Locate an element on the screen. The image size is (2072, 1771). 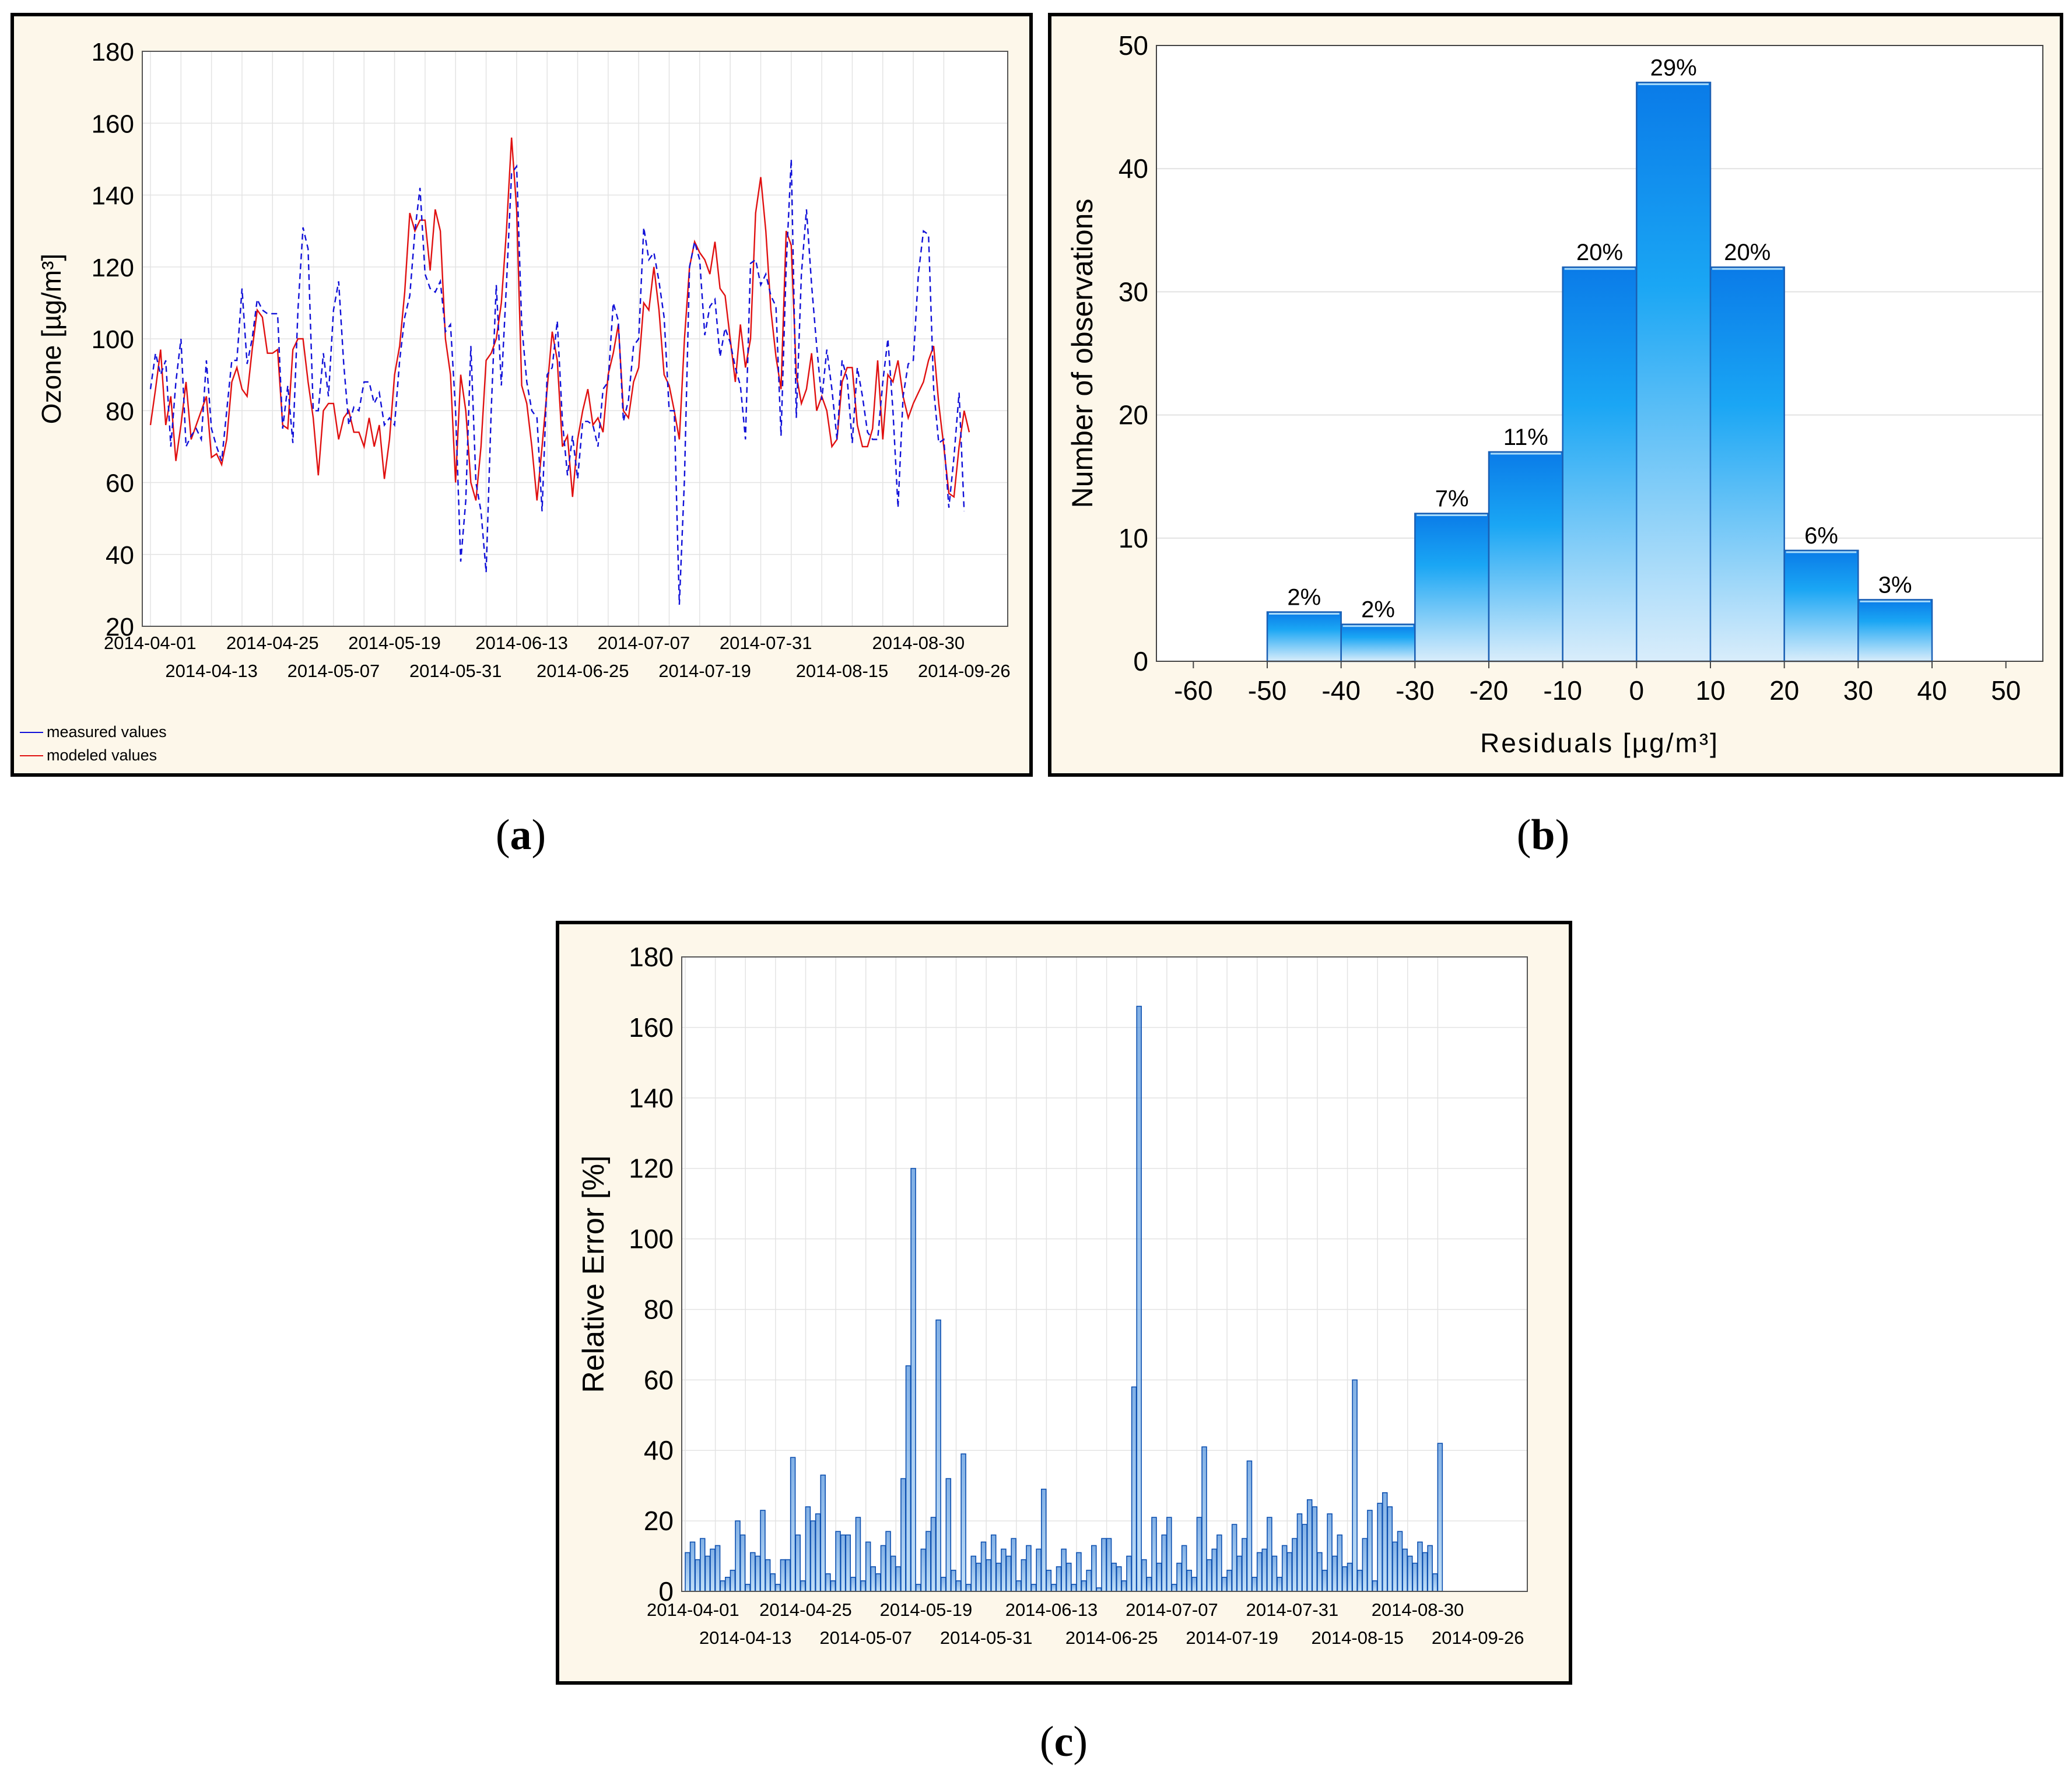
caption-c: (c) is located at coordinates (1063, 1742).